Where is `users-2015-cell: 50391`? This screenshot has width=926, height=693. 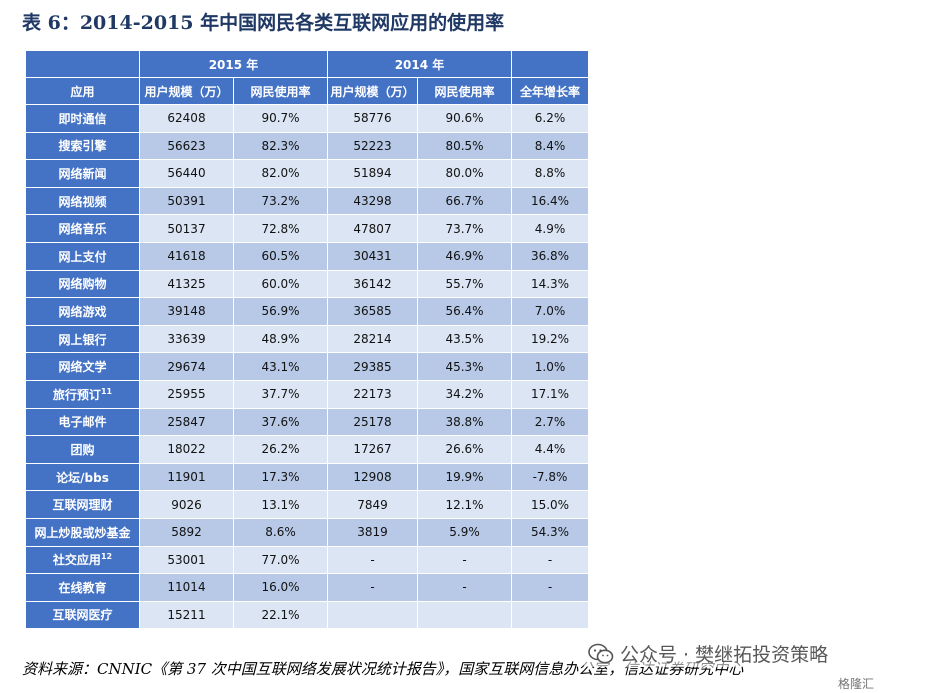
users-2015-cell: 50391 is located at coordinates (186, 201).